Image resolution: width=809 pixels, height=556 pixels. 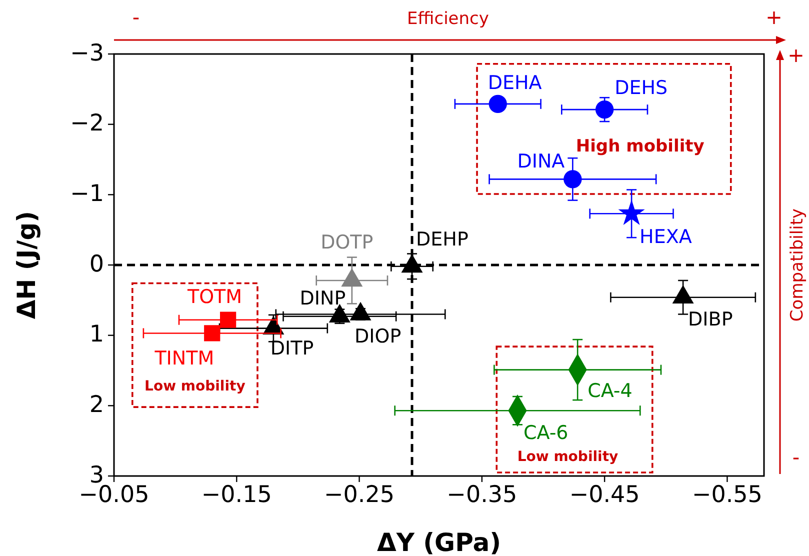 What do you see at coordinates (96, 335) in the screenshot?
I see `y-tick-label: 1` at bounding box center [96, 335].